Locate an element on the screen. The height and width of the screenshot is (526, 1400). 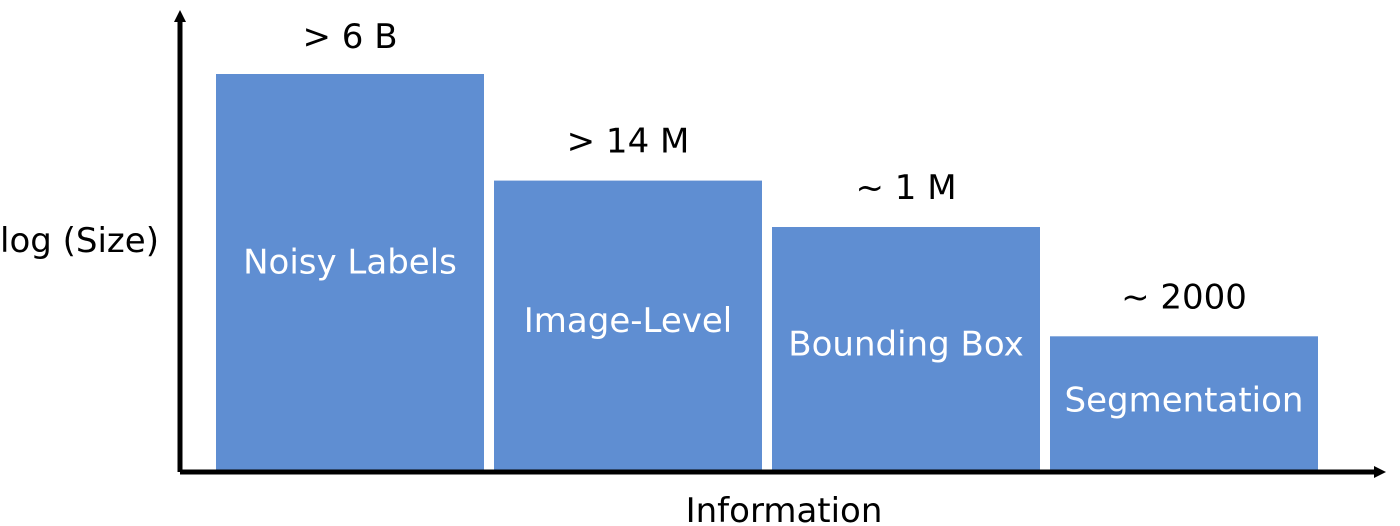
bar-label-1: Noisy Labels is located at coordinates (350, 263).